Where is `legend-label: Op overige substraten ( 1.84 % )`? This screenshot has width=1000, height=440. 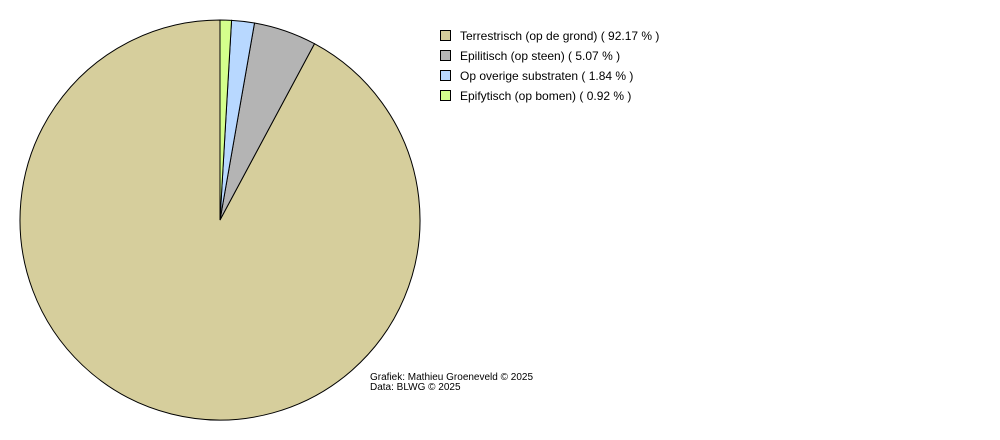
legend-label: Op overige substraten ( 1.84 % ) is located at coordinates (546, 76).